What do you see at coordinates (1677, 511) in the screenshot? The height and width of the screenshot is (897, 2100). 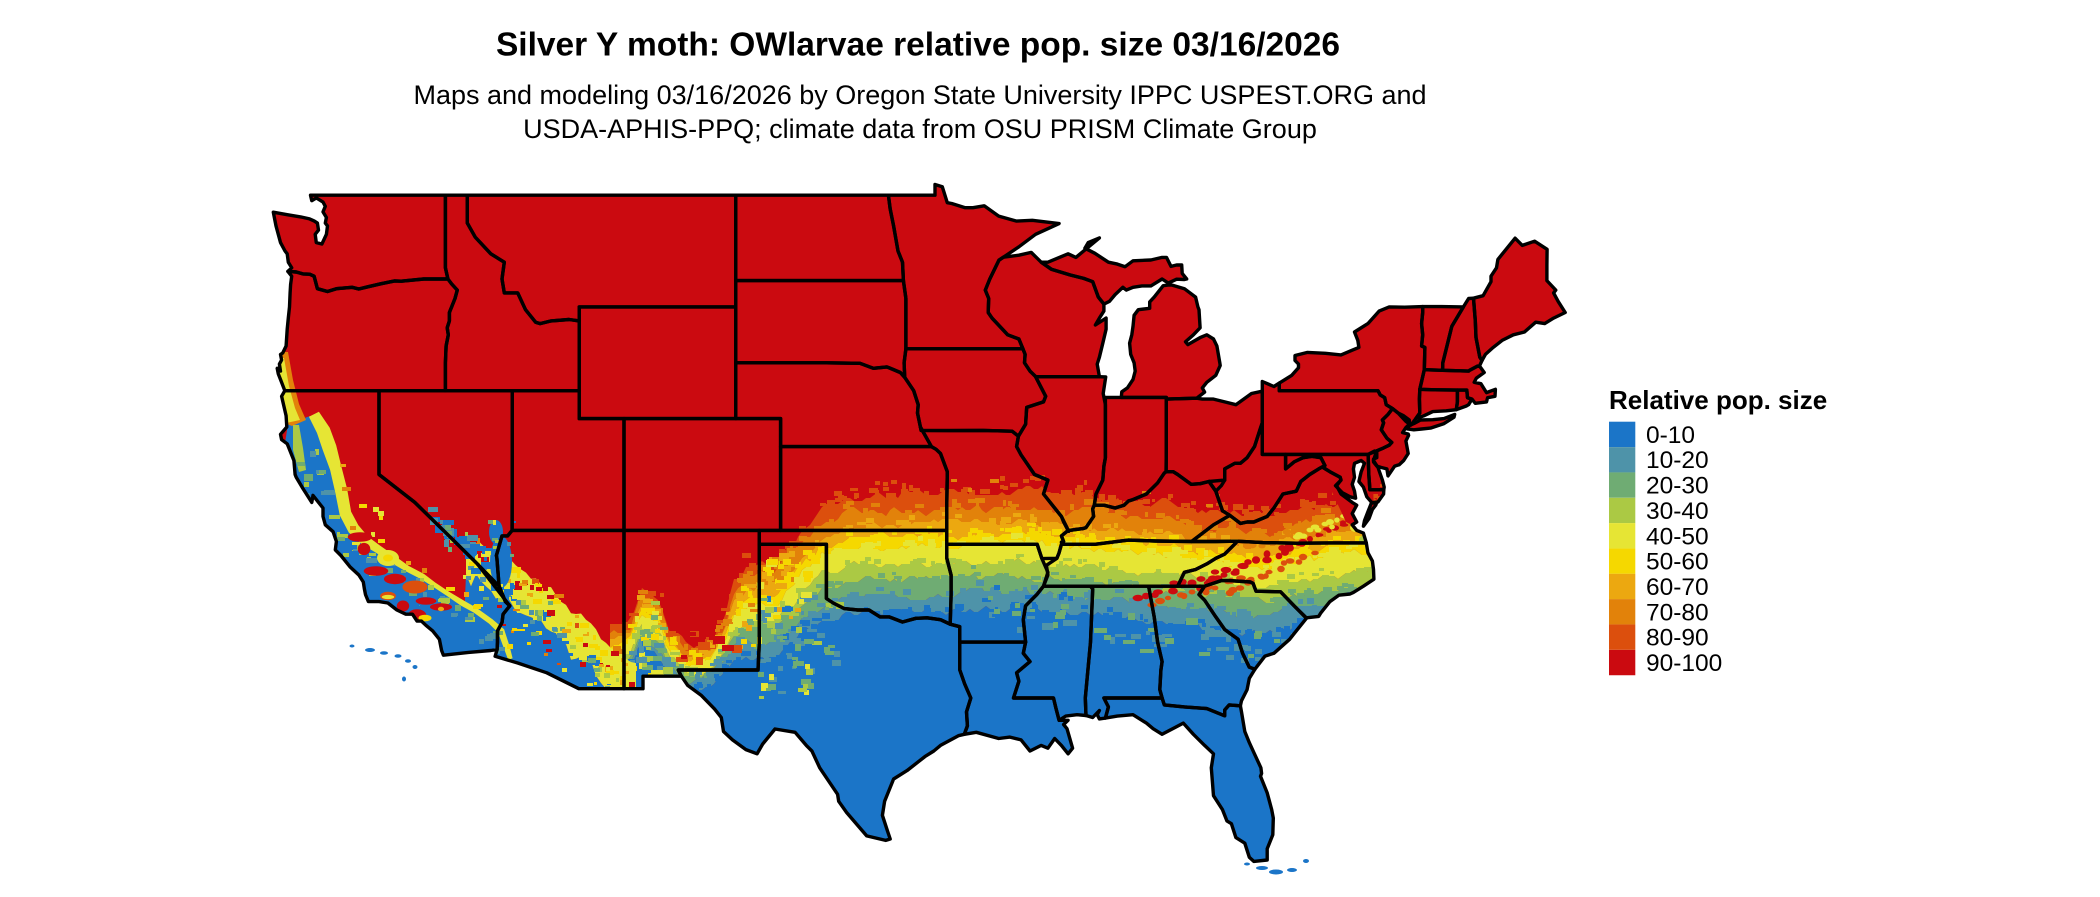 I see `svg-text: 30-40` at bounding box center [1677, 511].